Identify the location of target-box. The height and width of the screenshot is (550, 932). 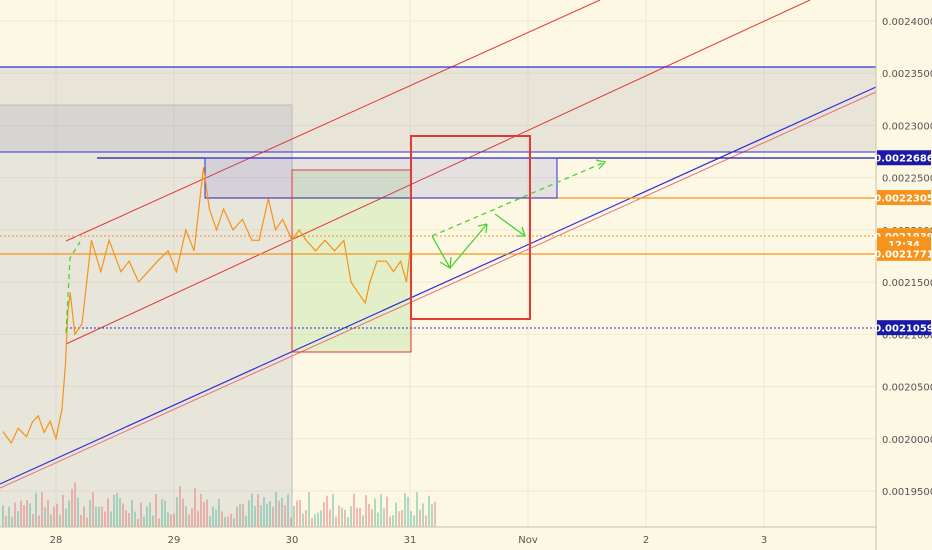
(470, 227).